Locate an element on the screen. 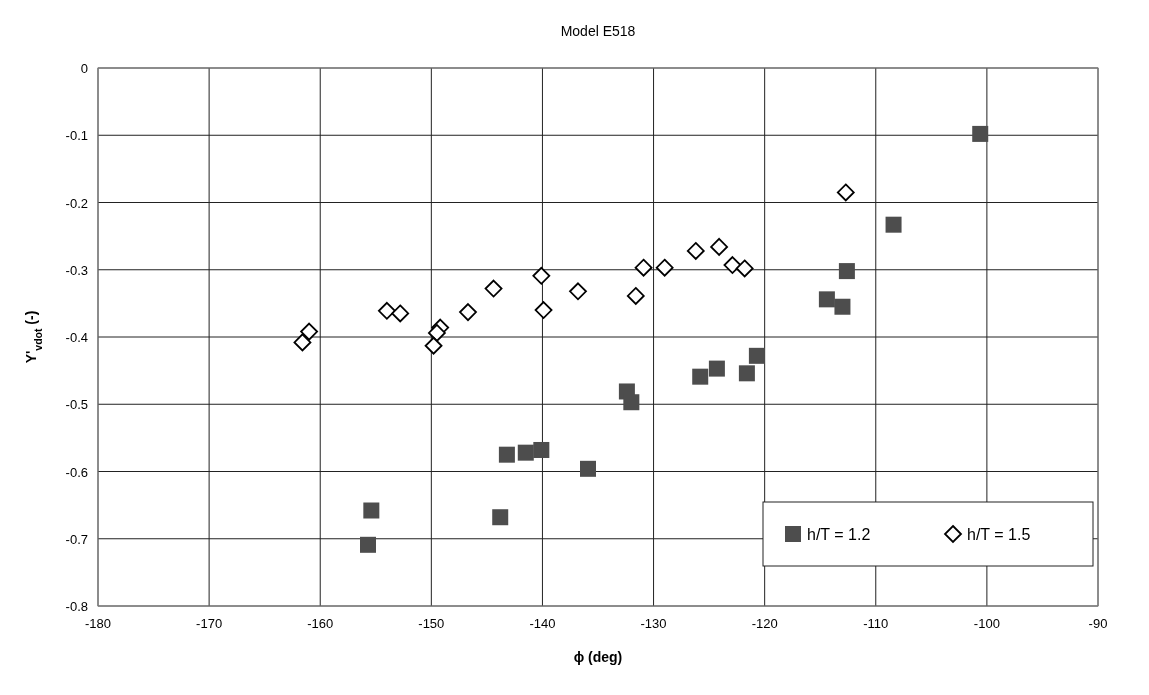 The width and height of the screenshot is (1149, 695). x-tick-label: -140 is located at coordinates (542, 623).